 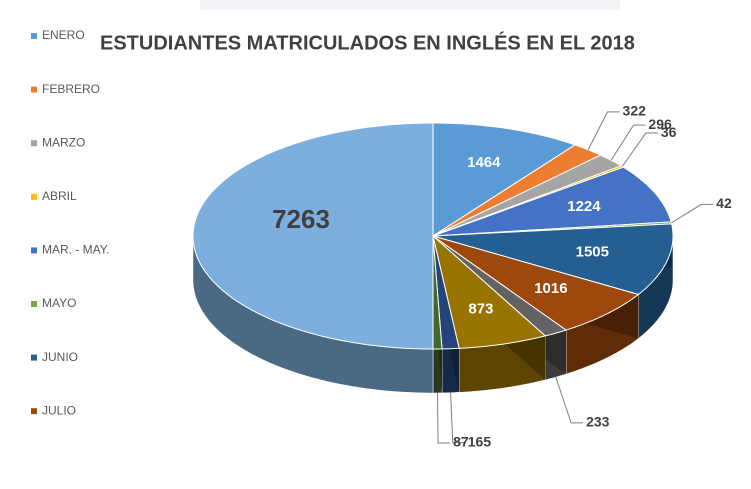 I want to click on data-label: 1224, so click(x=584, y=206).